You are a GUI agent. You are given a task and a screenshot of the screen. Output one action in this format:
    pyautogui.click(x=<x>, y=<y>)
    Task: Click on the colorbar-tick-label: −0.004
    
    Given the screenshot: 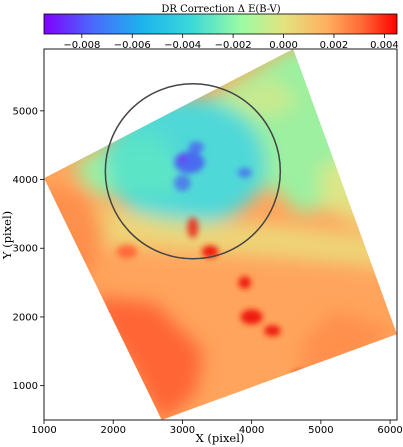 What is the action you would take?
    pyautogui.click(x=182, y=45)
    